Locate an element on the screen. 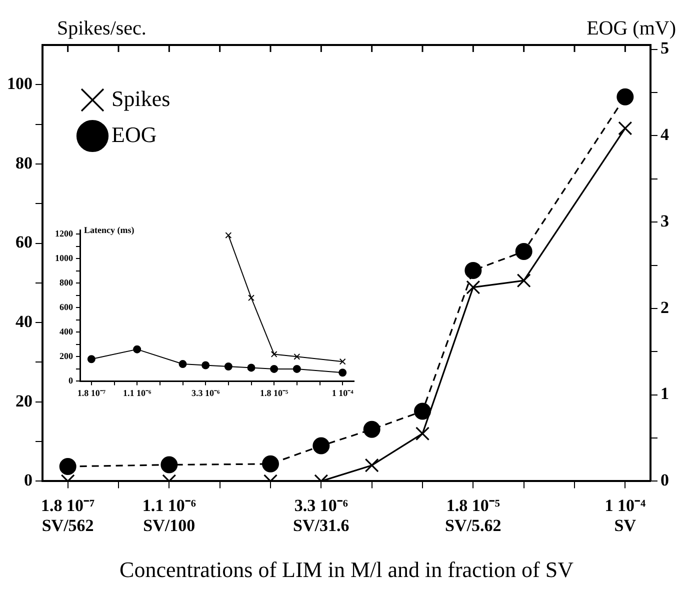  x-tick-label: 1.8 10⁻⁷ is located at coordinates (91, 393).